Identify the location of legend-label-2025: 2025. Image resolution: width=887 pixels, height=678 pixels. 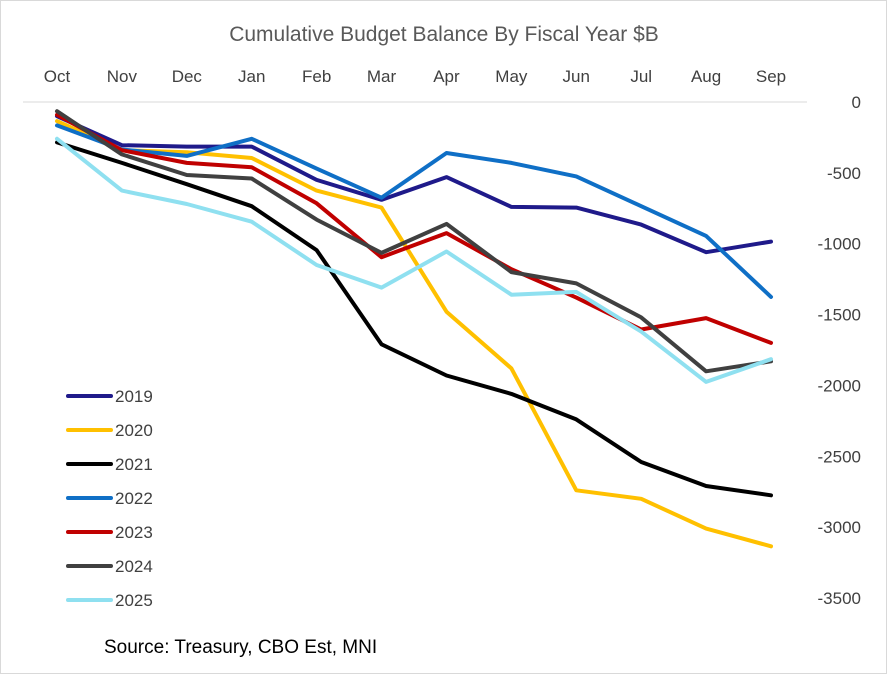
(134, 600).